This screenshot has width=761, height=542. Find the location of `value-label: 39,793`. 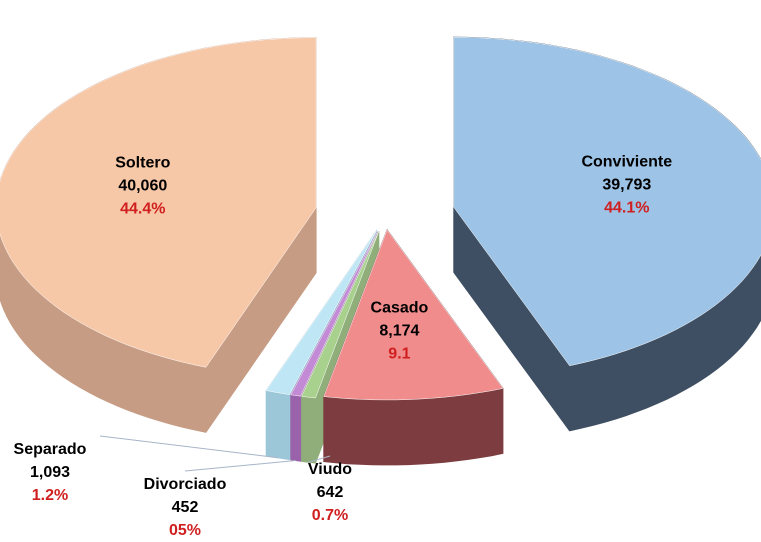

value-label: 39,793 is located at coordinates (626, 184).